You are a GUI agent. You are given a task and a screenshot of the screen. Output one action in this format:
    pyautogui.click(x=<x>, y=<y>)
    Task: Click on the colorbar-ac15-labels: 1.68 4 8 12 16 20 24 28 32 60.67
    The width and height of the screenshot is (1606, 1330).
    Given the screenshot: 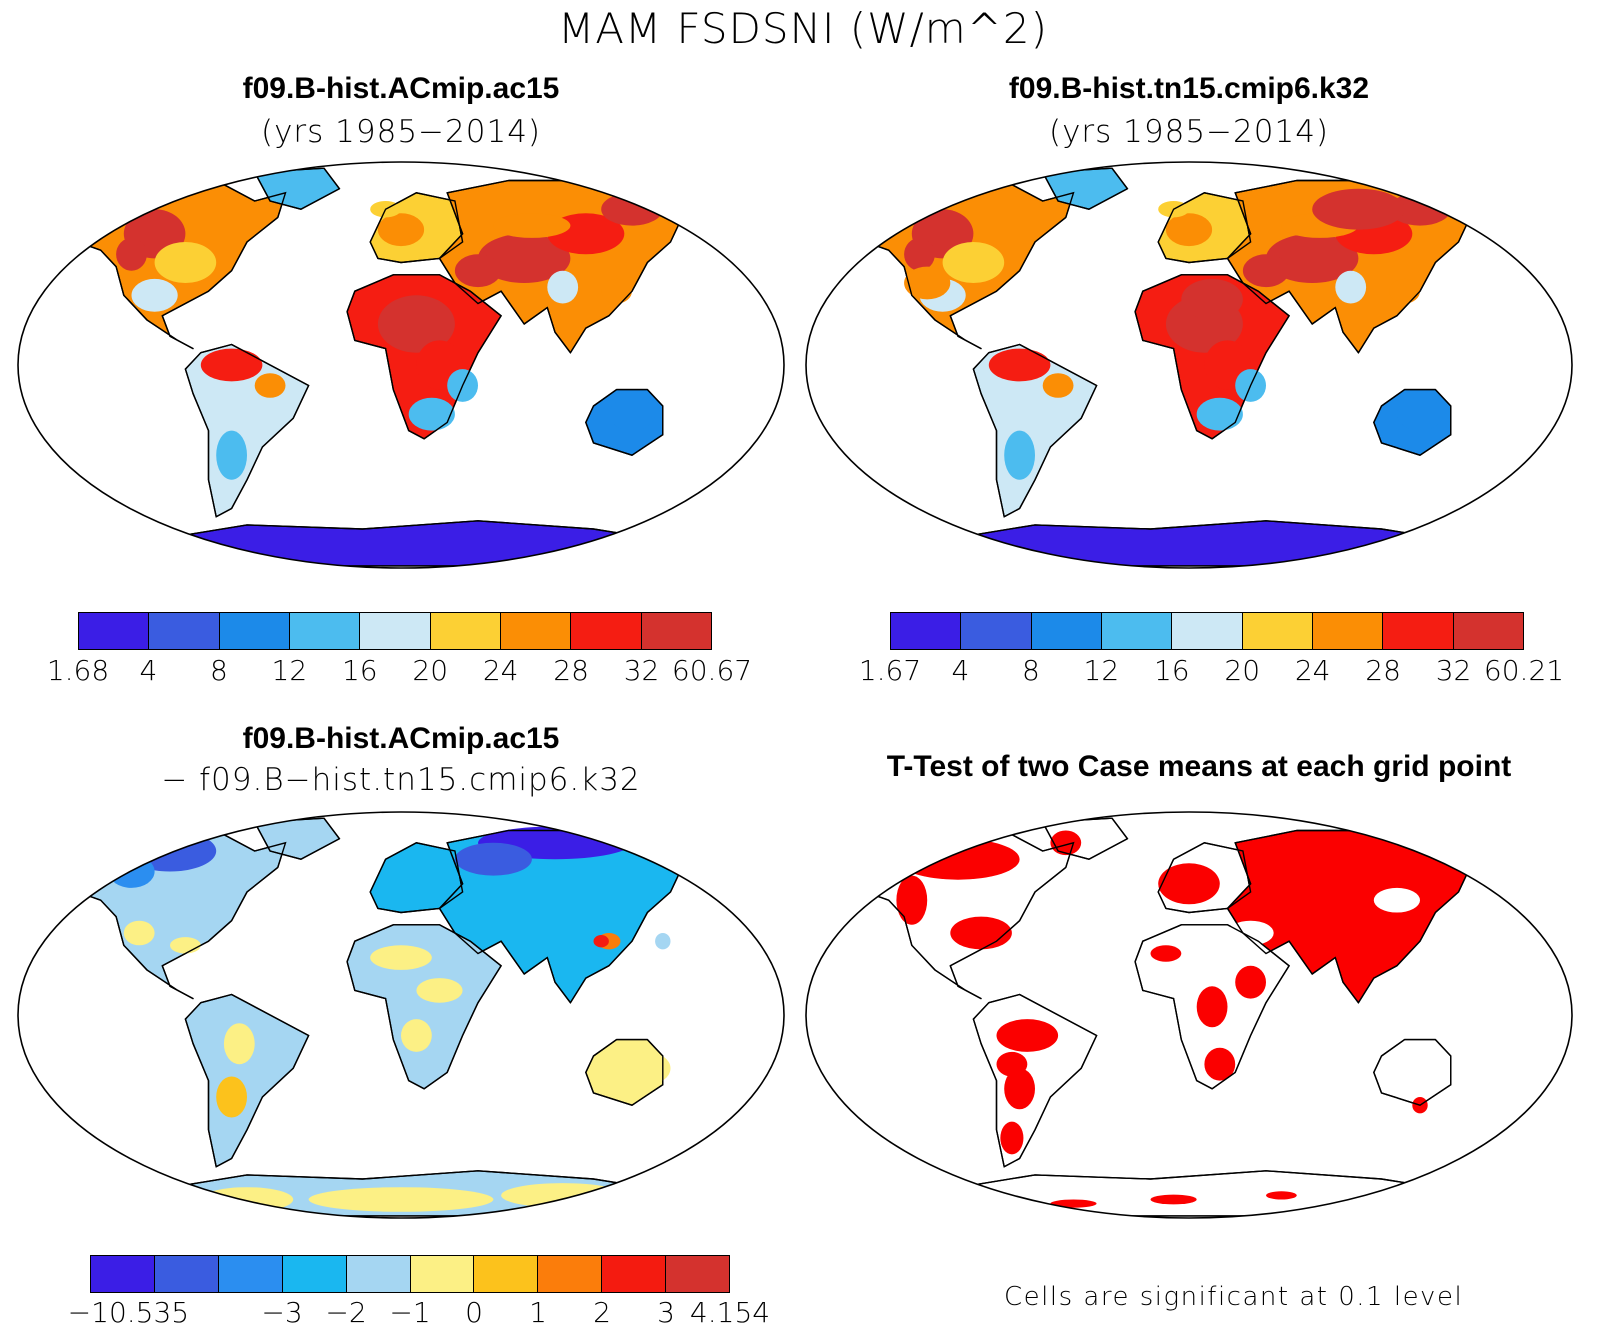 What is the action you would take?
    pyautogui.click(x=399, y=671)
    